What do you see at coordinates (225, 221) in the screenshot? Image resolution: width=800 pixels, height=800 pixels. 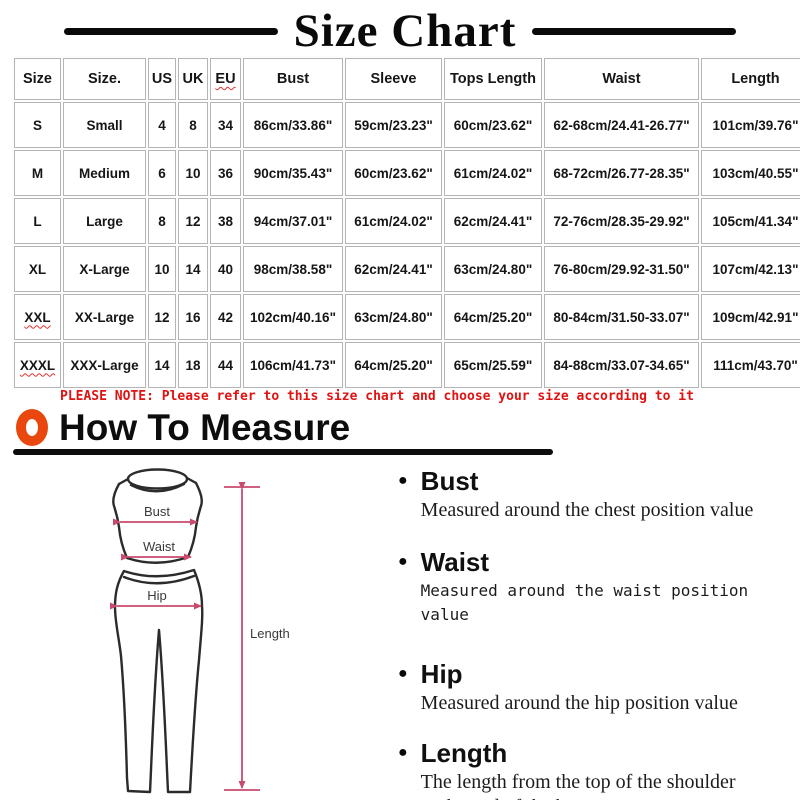 I see `cell: 38` at bounding box center [225, 221].